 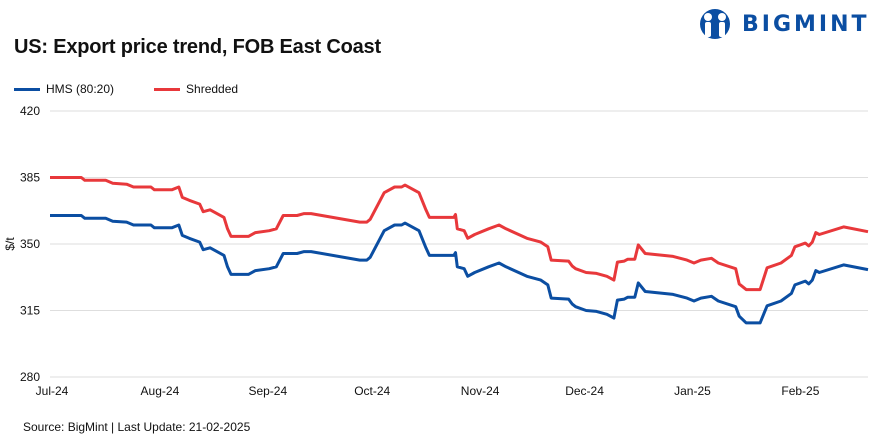 I want to click on legend-swatch-hms, so click(x=27, y=89).